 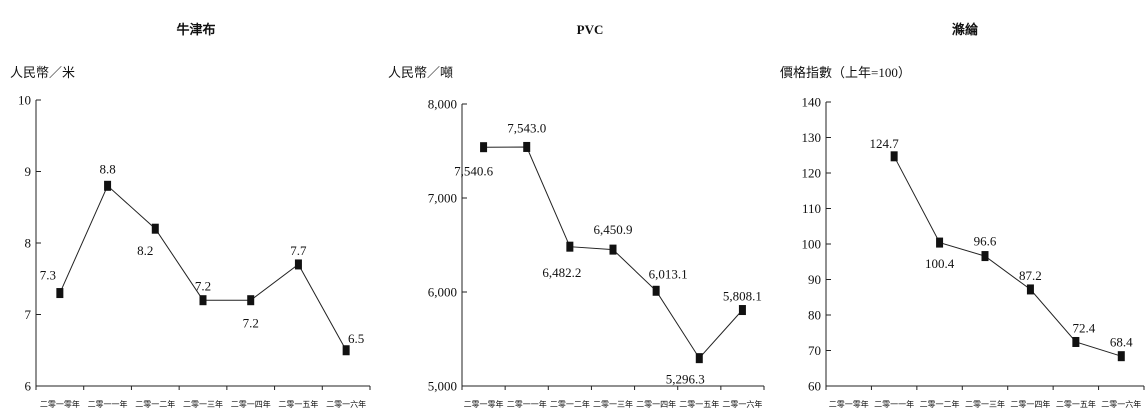 I want to click on data-label: 87.2, so click(x=1030, y=275).